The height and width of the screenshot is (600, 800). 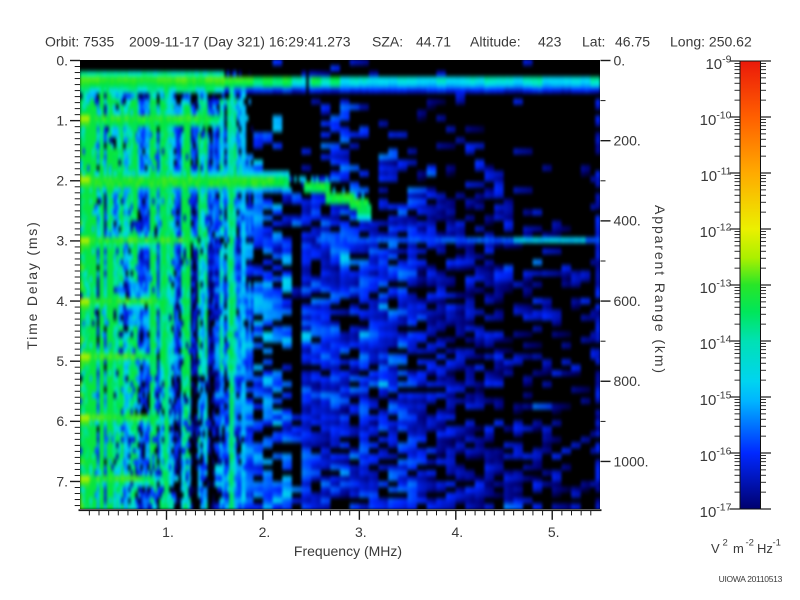 What do you see at coordinates (62, 421) in the screenshot?
I see `svg-text: 6.` at bounding box center [62, 421].